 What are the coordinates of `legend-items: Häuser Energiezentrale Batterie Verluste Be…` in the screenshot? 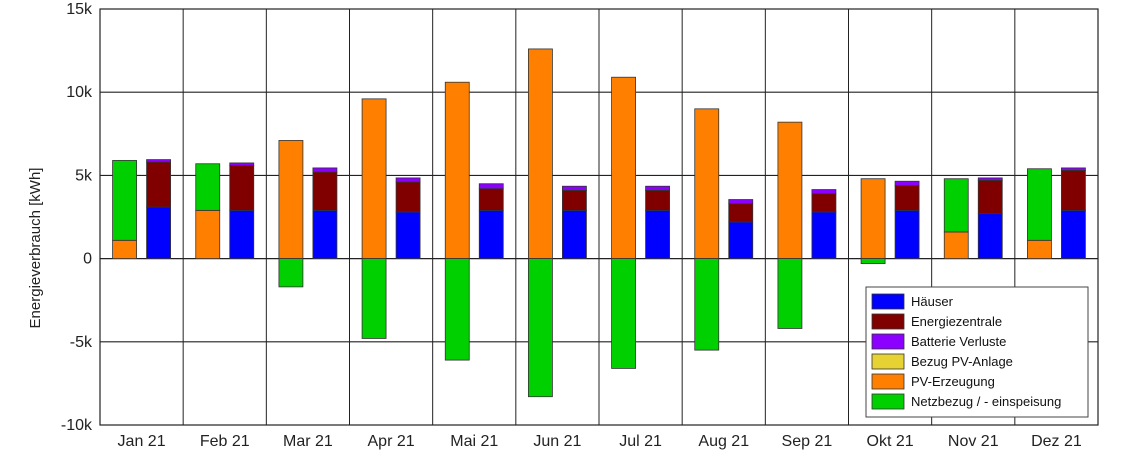 It's located at (966, 351).